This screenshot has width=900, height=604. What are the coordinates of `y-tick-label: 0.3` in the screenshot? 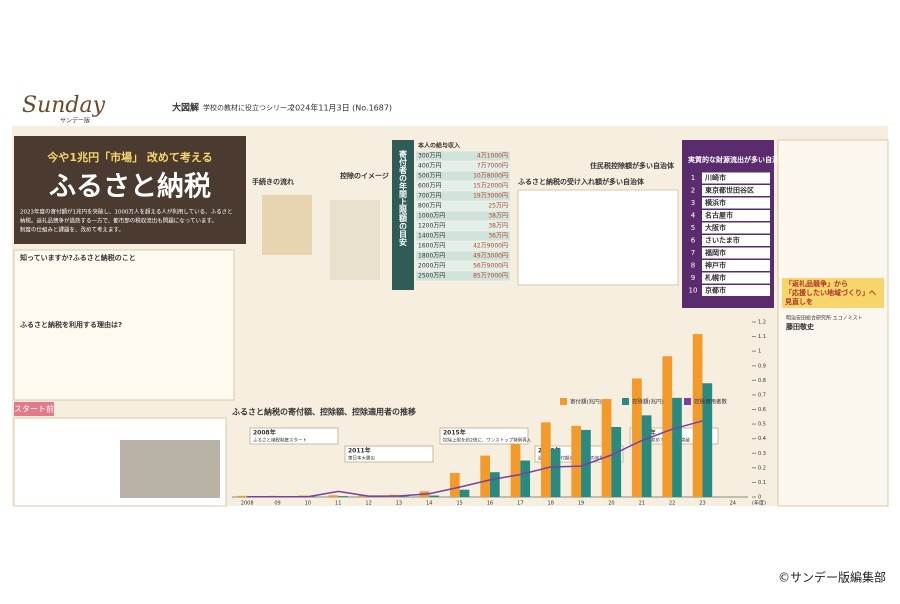 It's located at (762, 454).